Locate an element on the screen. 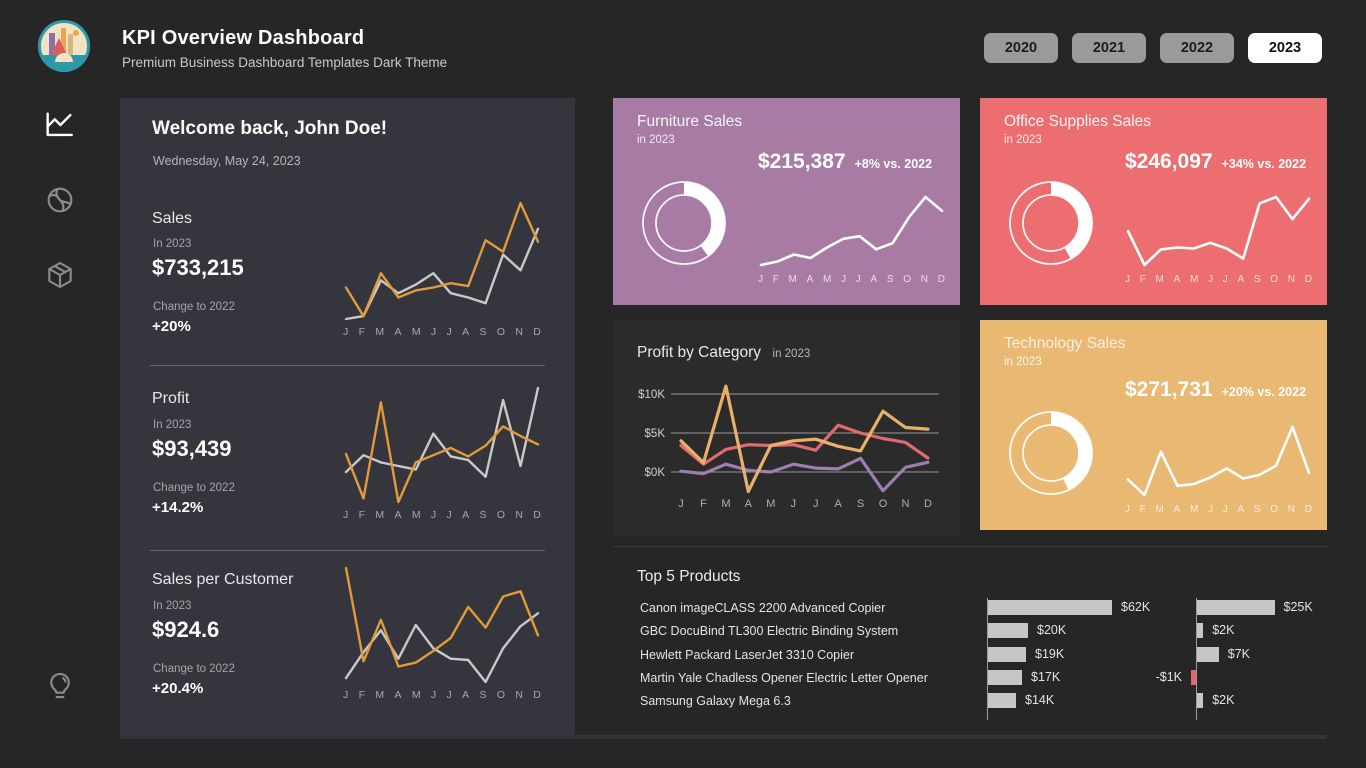 The image size is (1366, 768). pbc-title-row: Profit by Category in 2023 is located at coordinates (723, 353).